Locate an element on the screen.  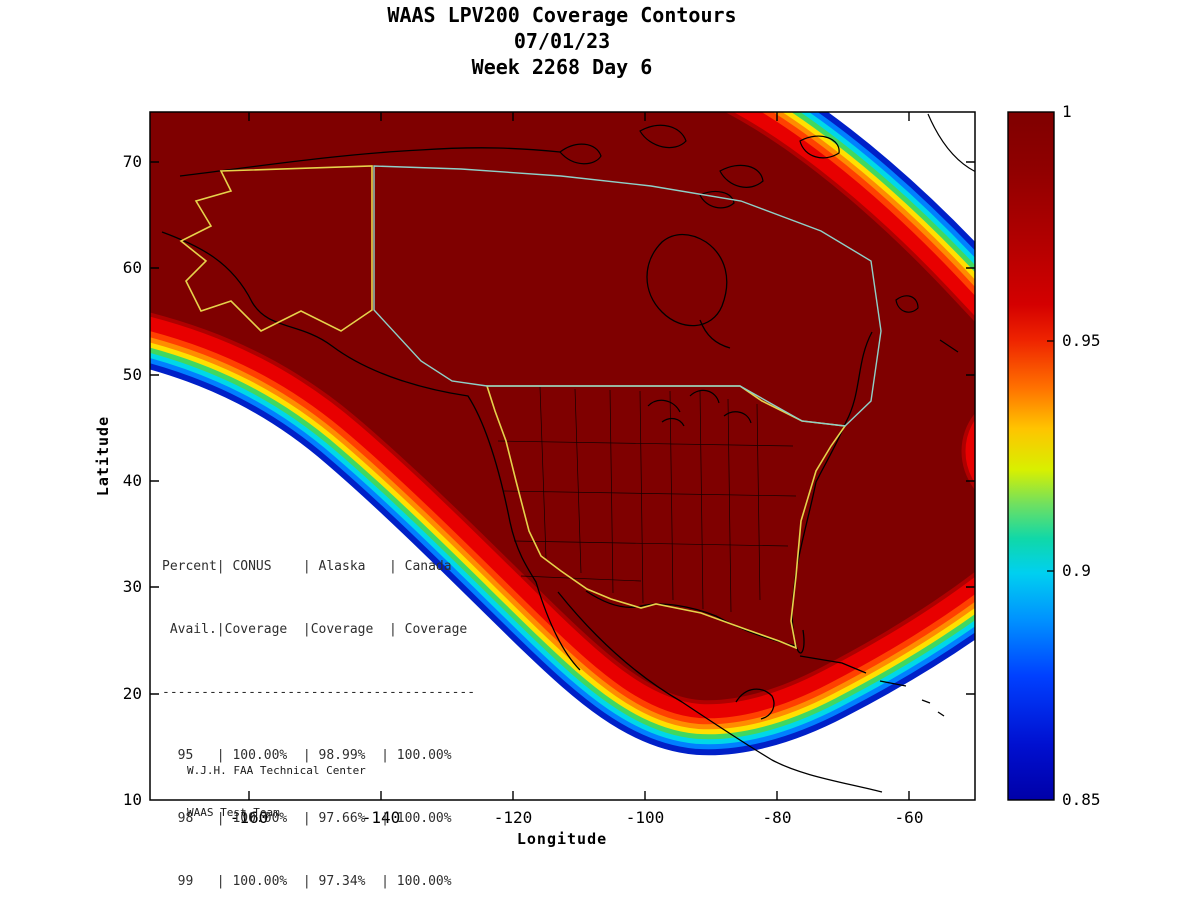
coastline-arctic-islands is located at coordinates (699, 166).